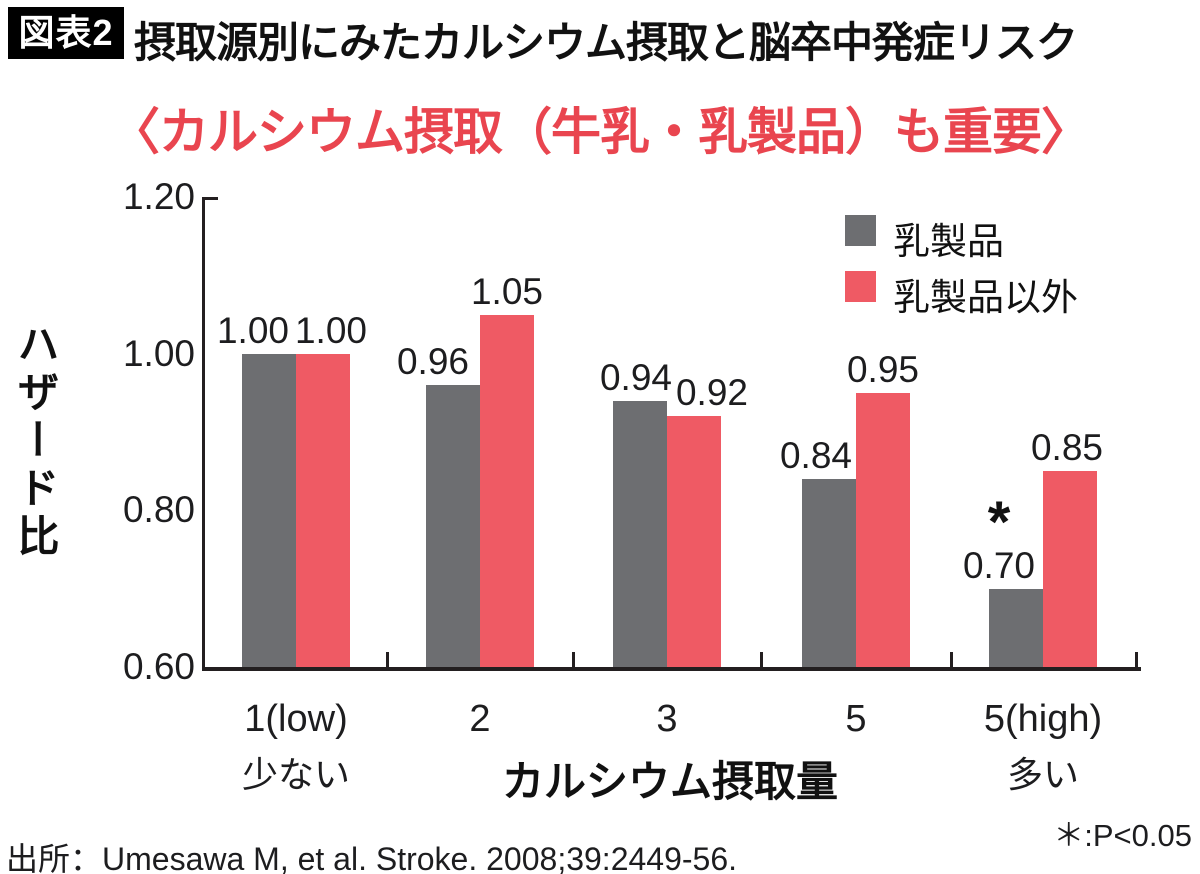  Describe the element at coordinates (998, 565) in the screenshot. I see `bar-value-label: 0.70` at that location.